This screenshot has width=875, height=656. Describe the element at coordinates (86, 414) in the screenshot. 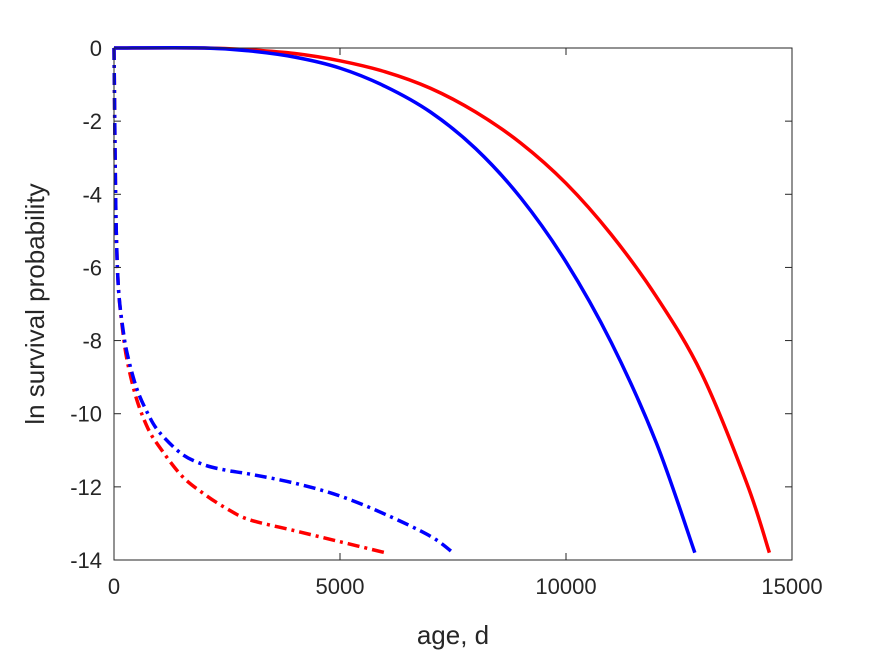

I see `y-tick-label: -10` at that location.